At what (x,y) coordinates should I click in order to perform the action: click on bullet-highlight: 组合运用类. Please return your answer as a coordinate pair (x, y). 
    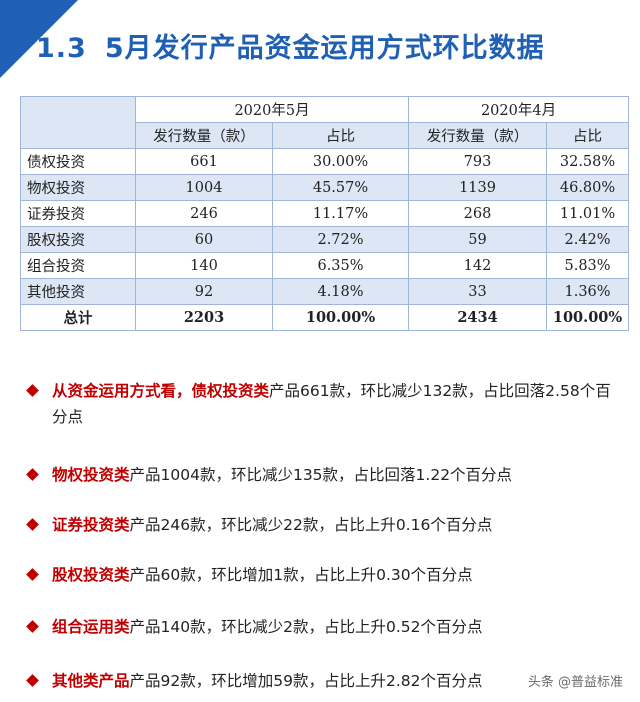
    Looking at the image, I should click on (91, 627).